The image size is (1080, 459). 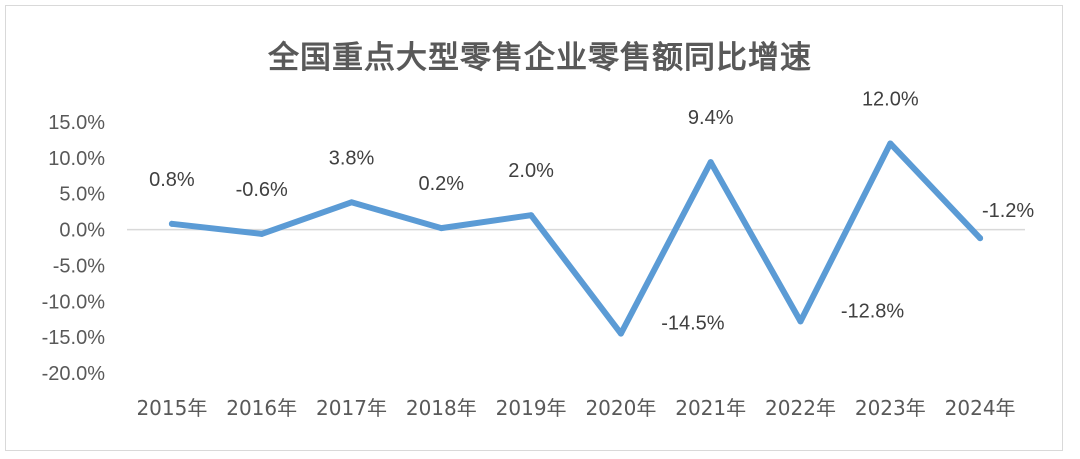 What do you see at coordinates (620, 408) in the screenshot?
I see `x-tick-label: 2020年` at bounding box center [620, 408].